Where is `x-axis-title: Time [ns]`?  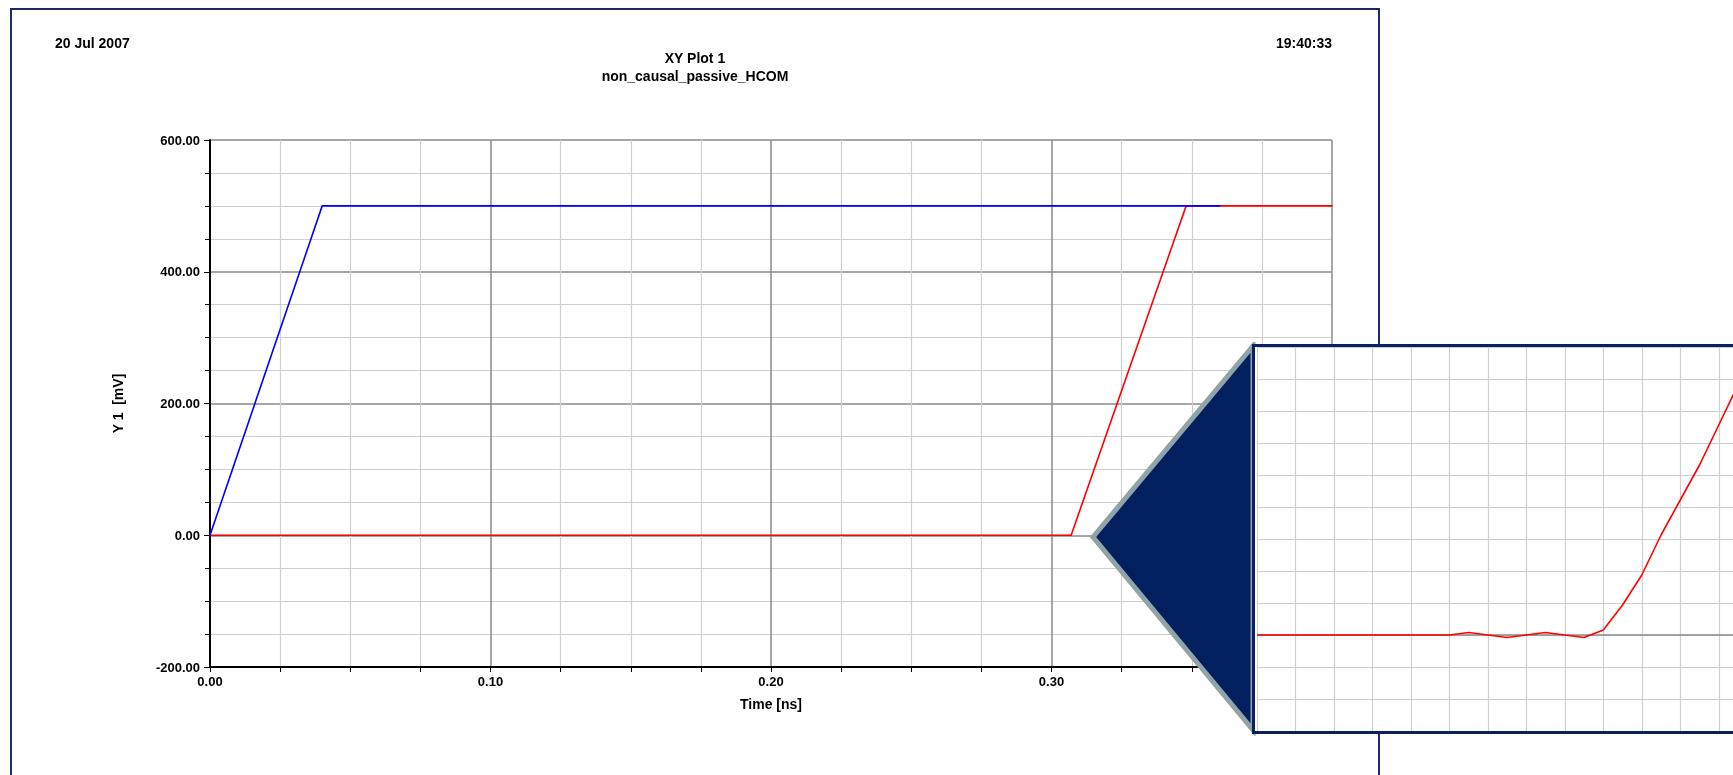
x-axis-title: Time [ns] is located at coordinates (771, 704).